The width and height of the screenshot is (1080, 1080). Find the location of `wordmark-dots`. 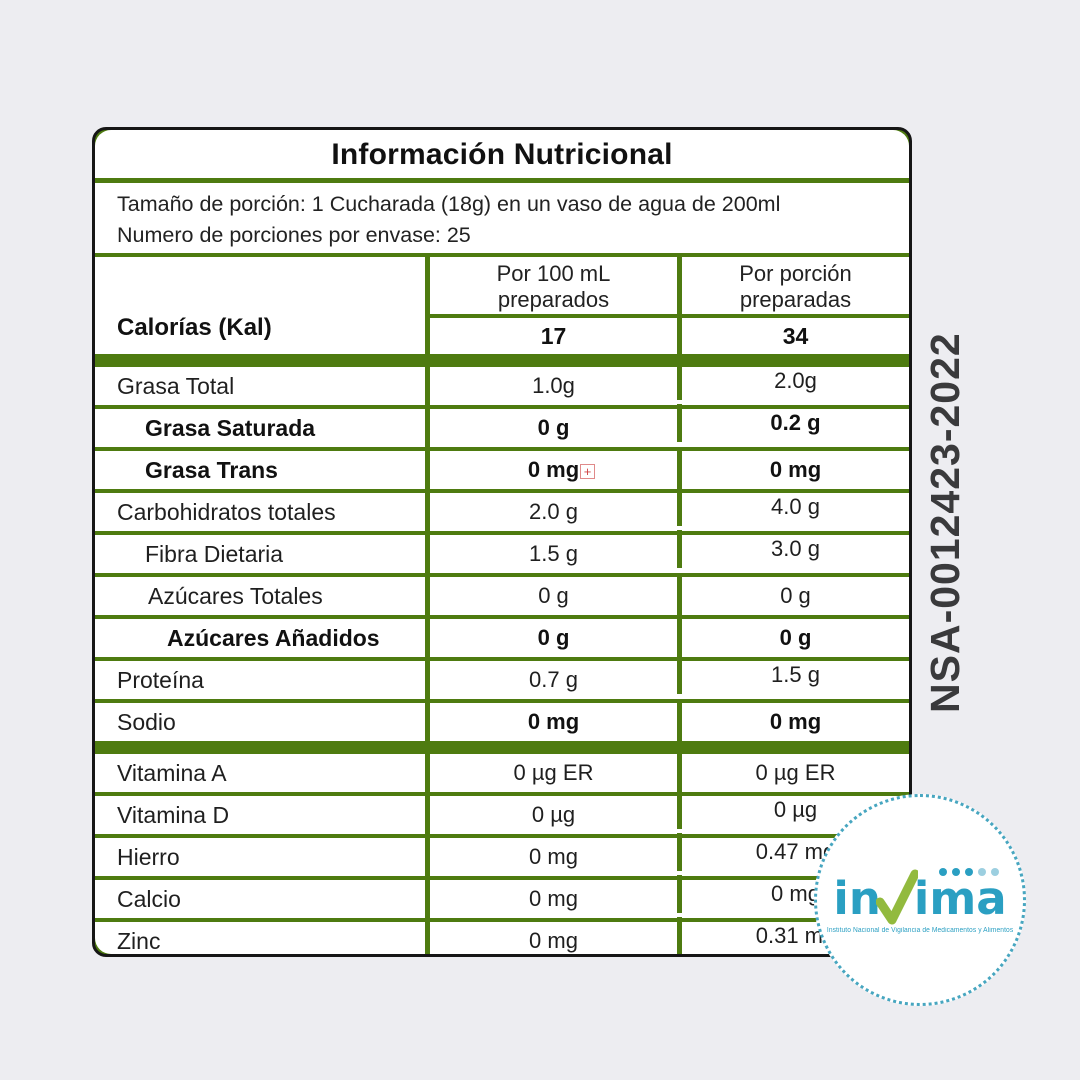

wordmark-dots is located at coordinates (968, 872).